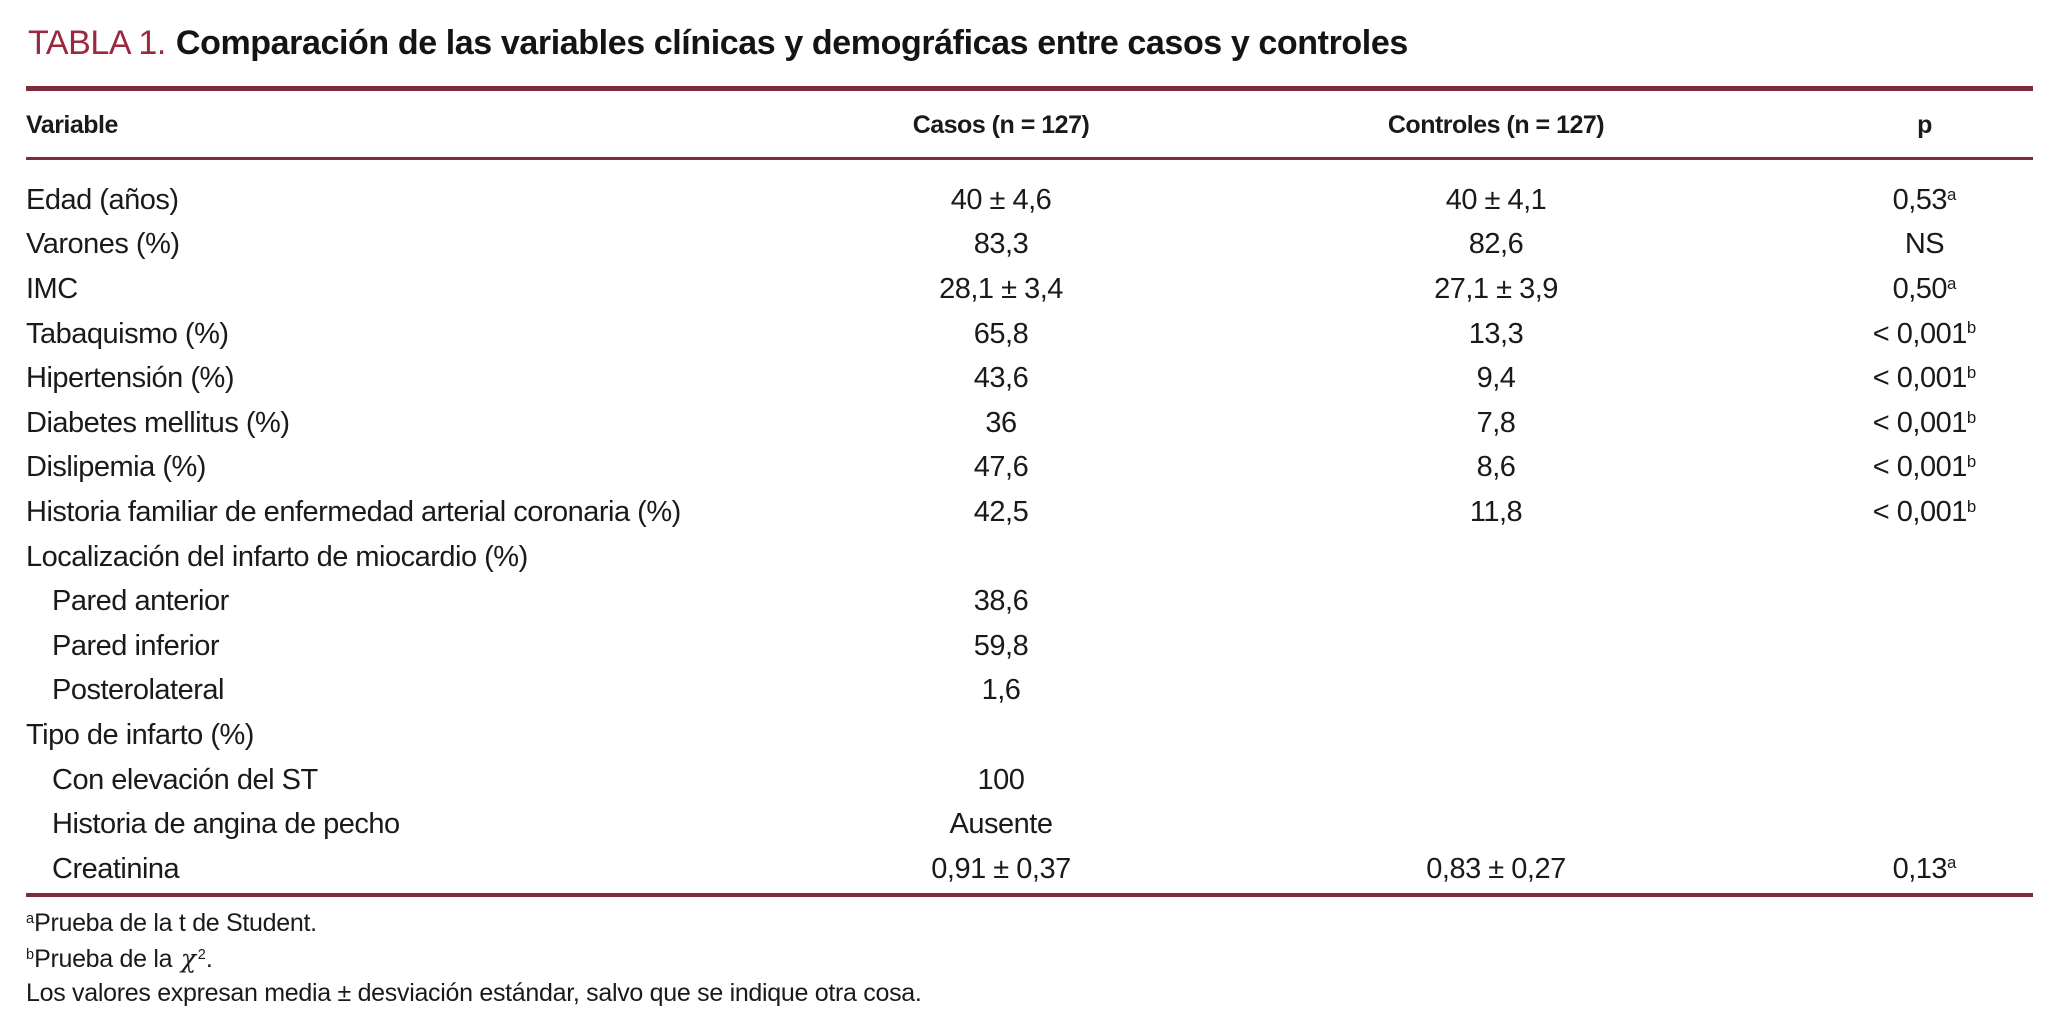 This screenshot has width=2058, height=1025. Describe the element at coordinates (1029, 601) in the screenshot. I see `table-row: Pared anterior 38,6` at that location.